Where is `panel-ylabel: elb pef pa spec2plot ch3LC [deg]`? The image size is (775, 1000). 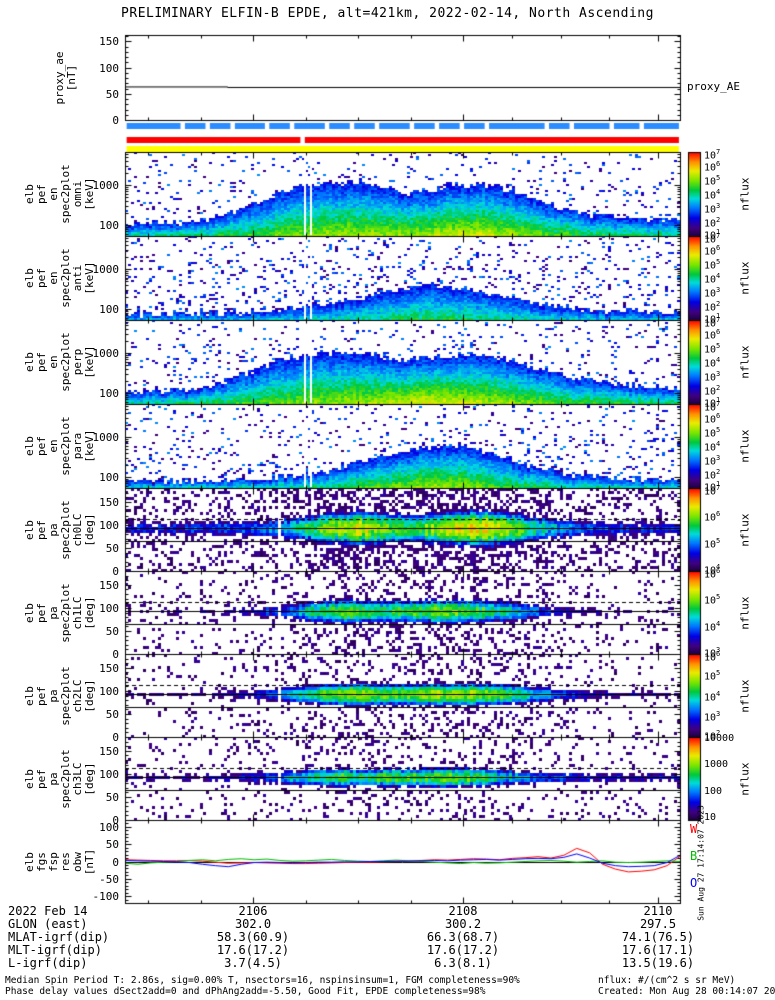 panel-ylabel: elb pef pa spec2plot ch3LC [deg] is located at coordinates (59, 778).